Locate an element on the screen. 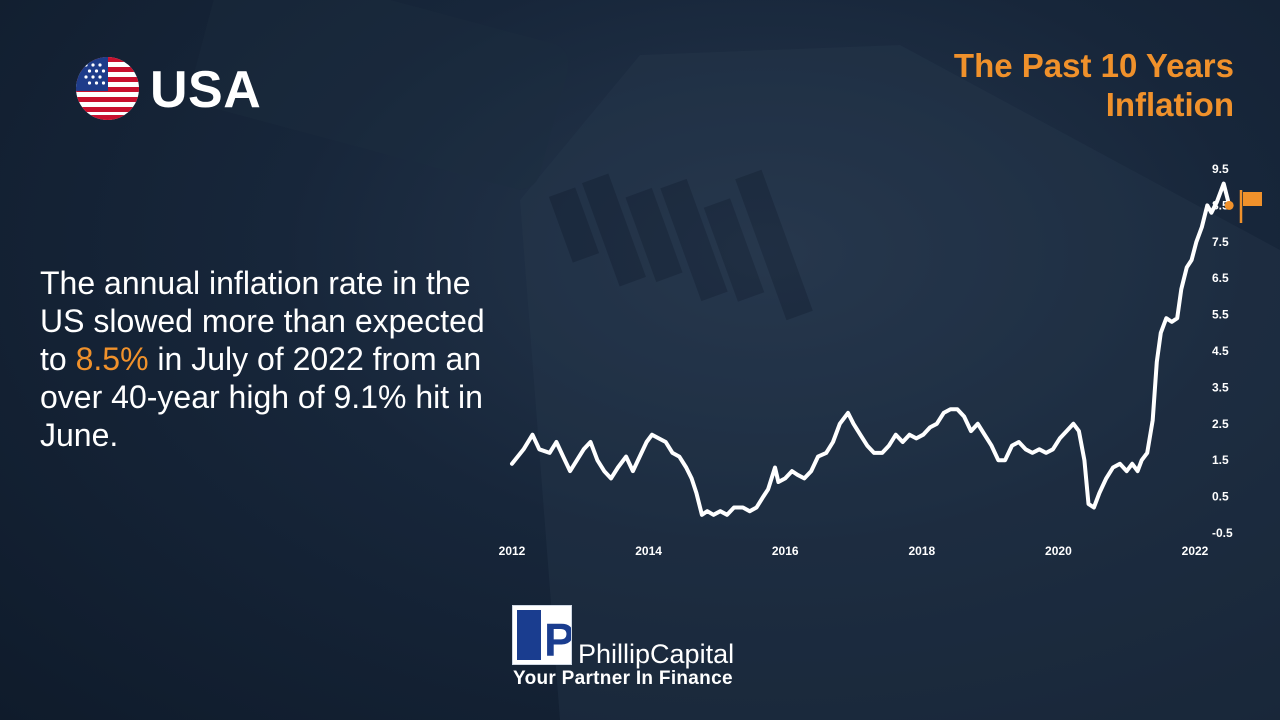 This screenshot has height=720, width=1280. x-axis-ticks: 2012 2014 2016 2018 2020 2022 is located at coordinates (854, 551).